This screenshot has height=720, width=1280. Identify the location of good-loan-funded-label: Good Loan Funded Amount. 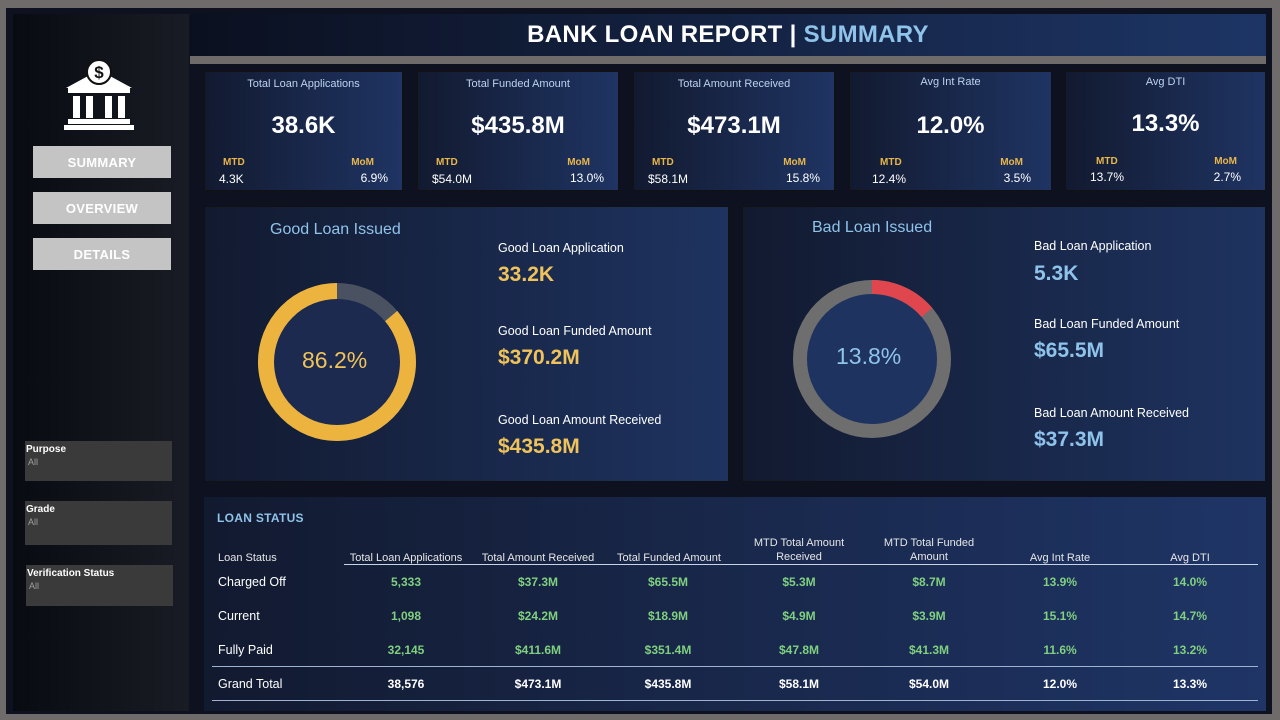
(575, 331).